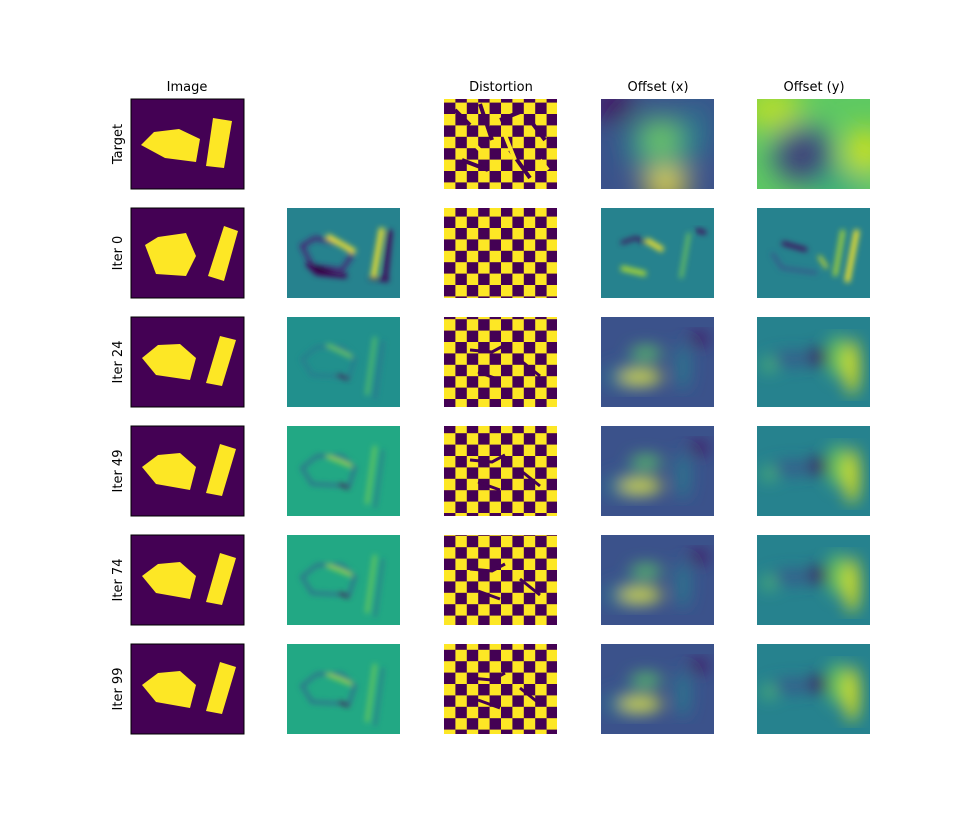 This screenshot has height=825, width=977. Describe the element at coordinates (657, 253) in the screenshot. I see `panel-iter0-offset-x` at that location.